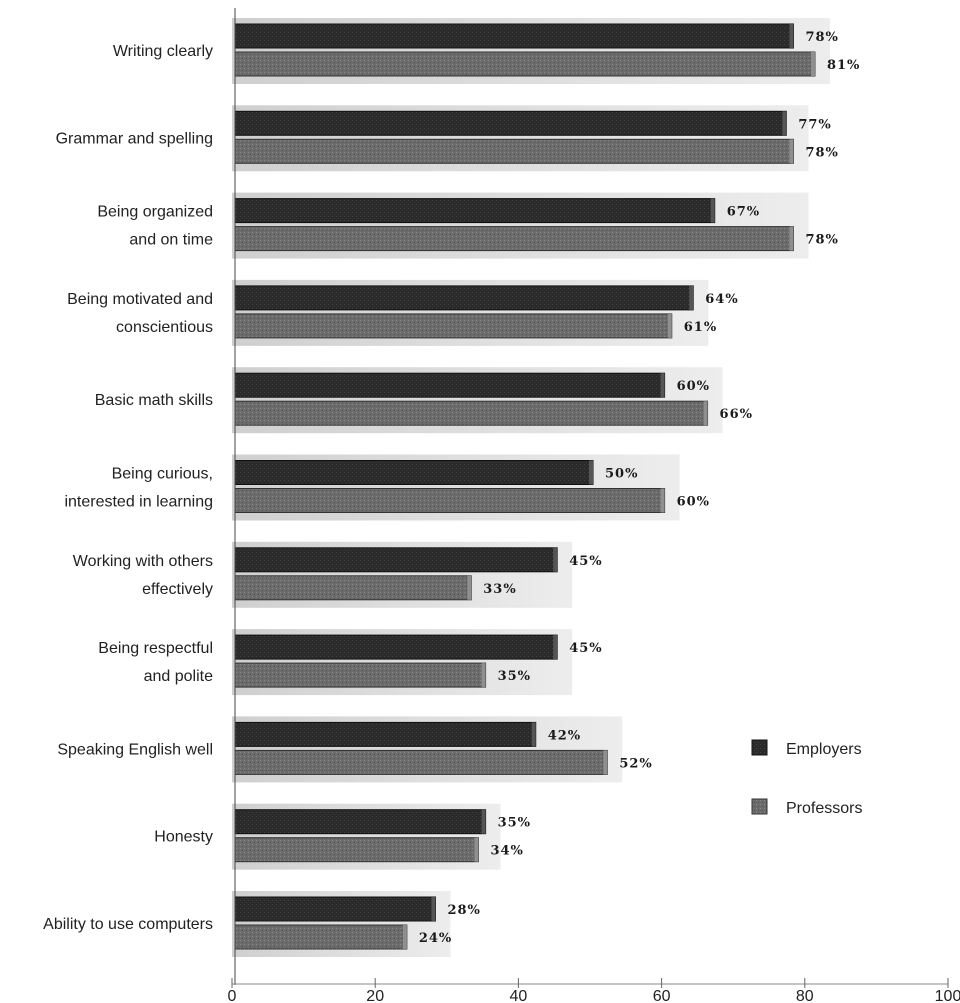  What do you see at coordinates (700, 327) in the screenshot?
I see `data-label: 61%` at bounding box center [700, 327].